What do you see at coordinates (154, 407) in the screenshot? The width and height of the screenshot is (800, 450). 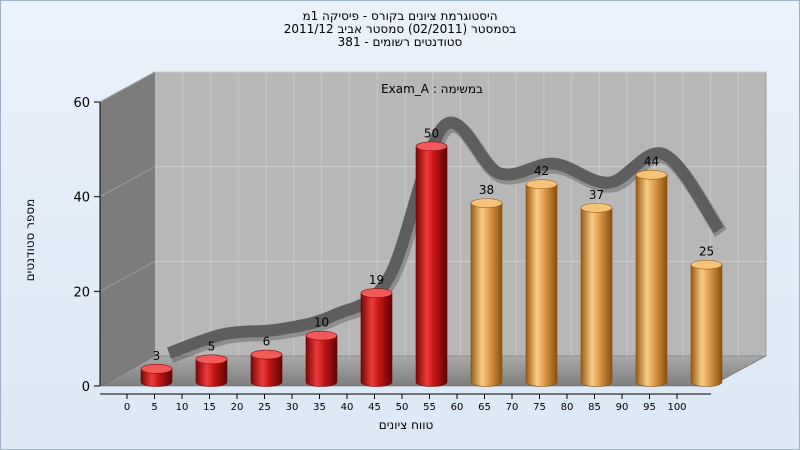 I see `x-tick-label: 5` at bounding box center [154, 407].